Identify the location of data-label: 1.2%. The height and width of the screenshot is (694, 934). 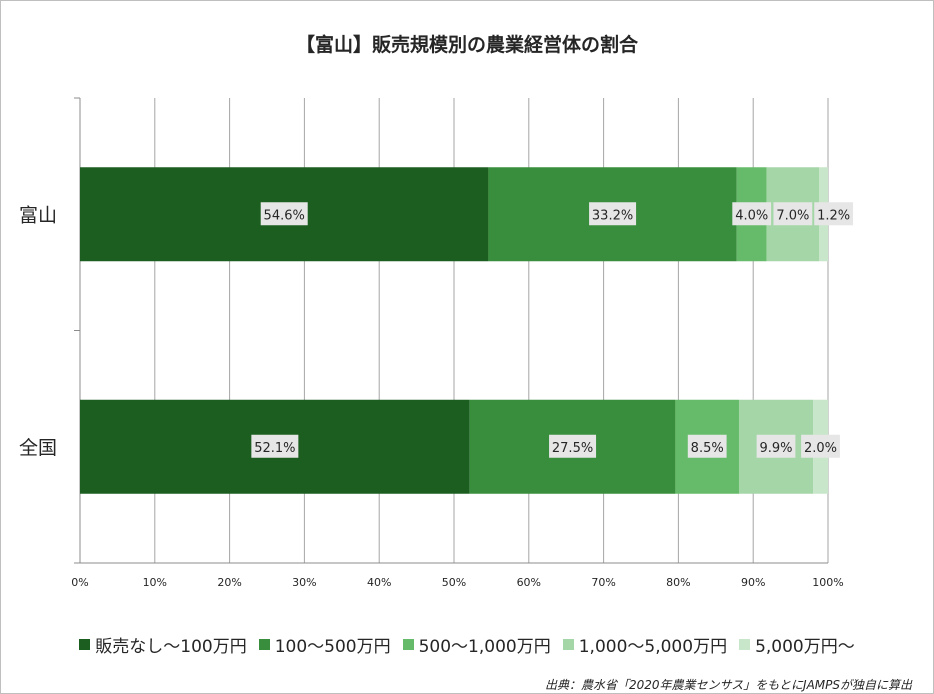
(833, 215).